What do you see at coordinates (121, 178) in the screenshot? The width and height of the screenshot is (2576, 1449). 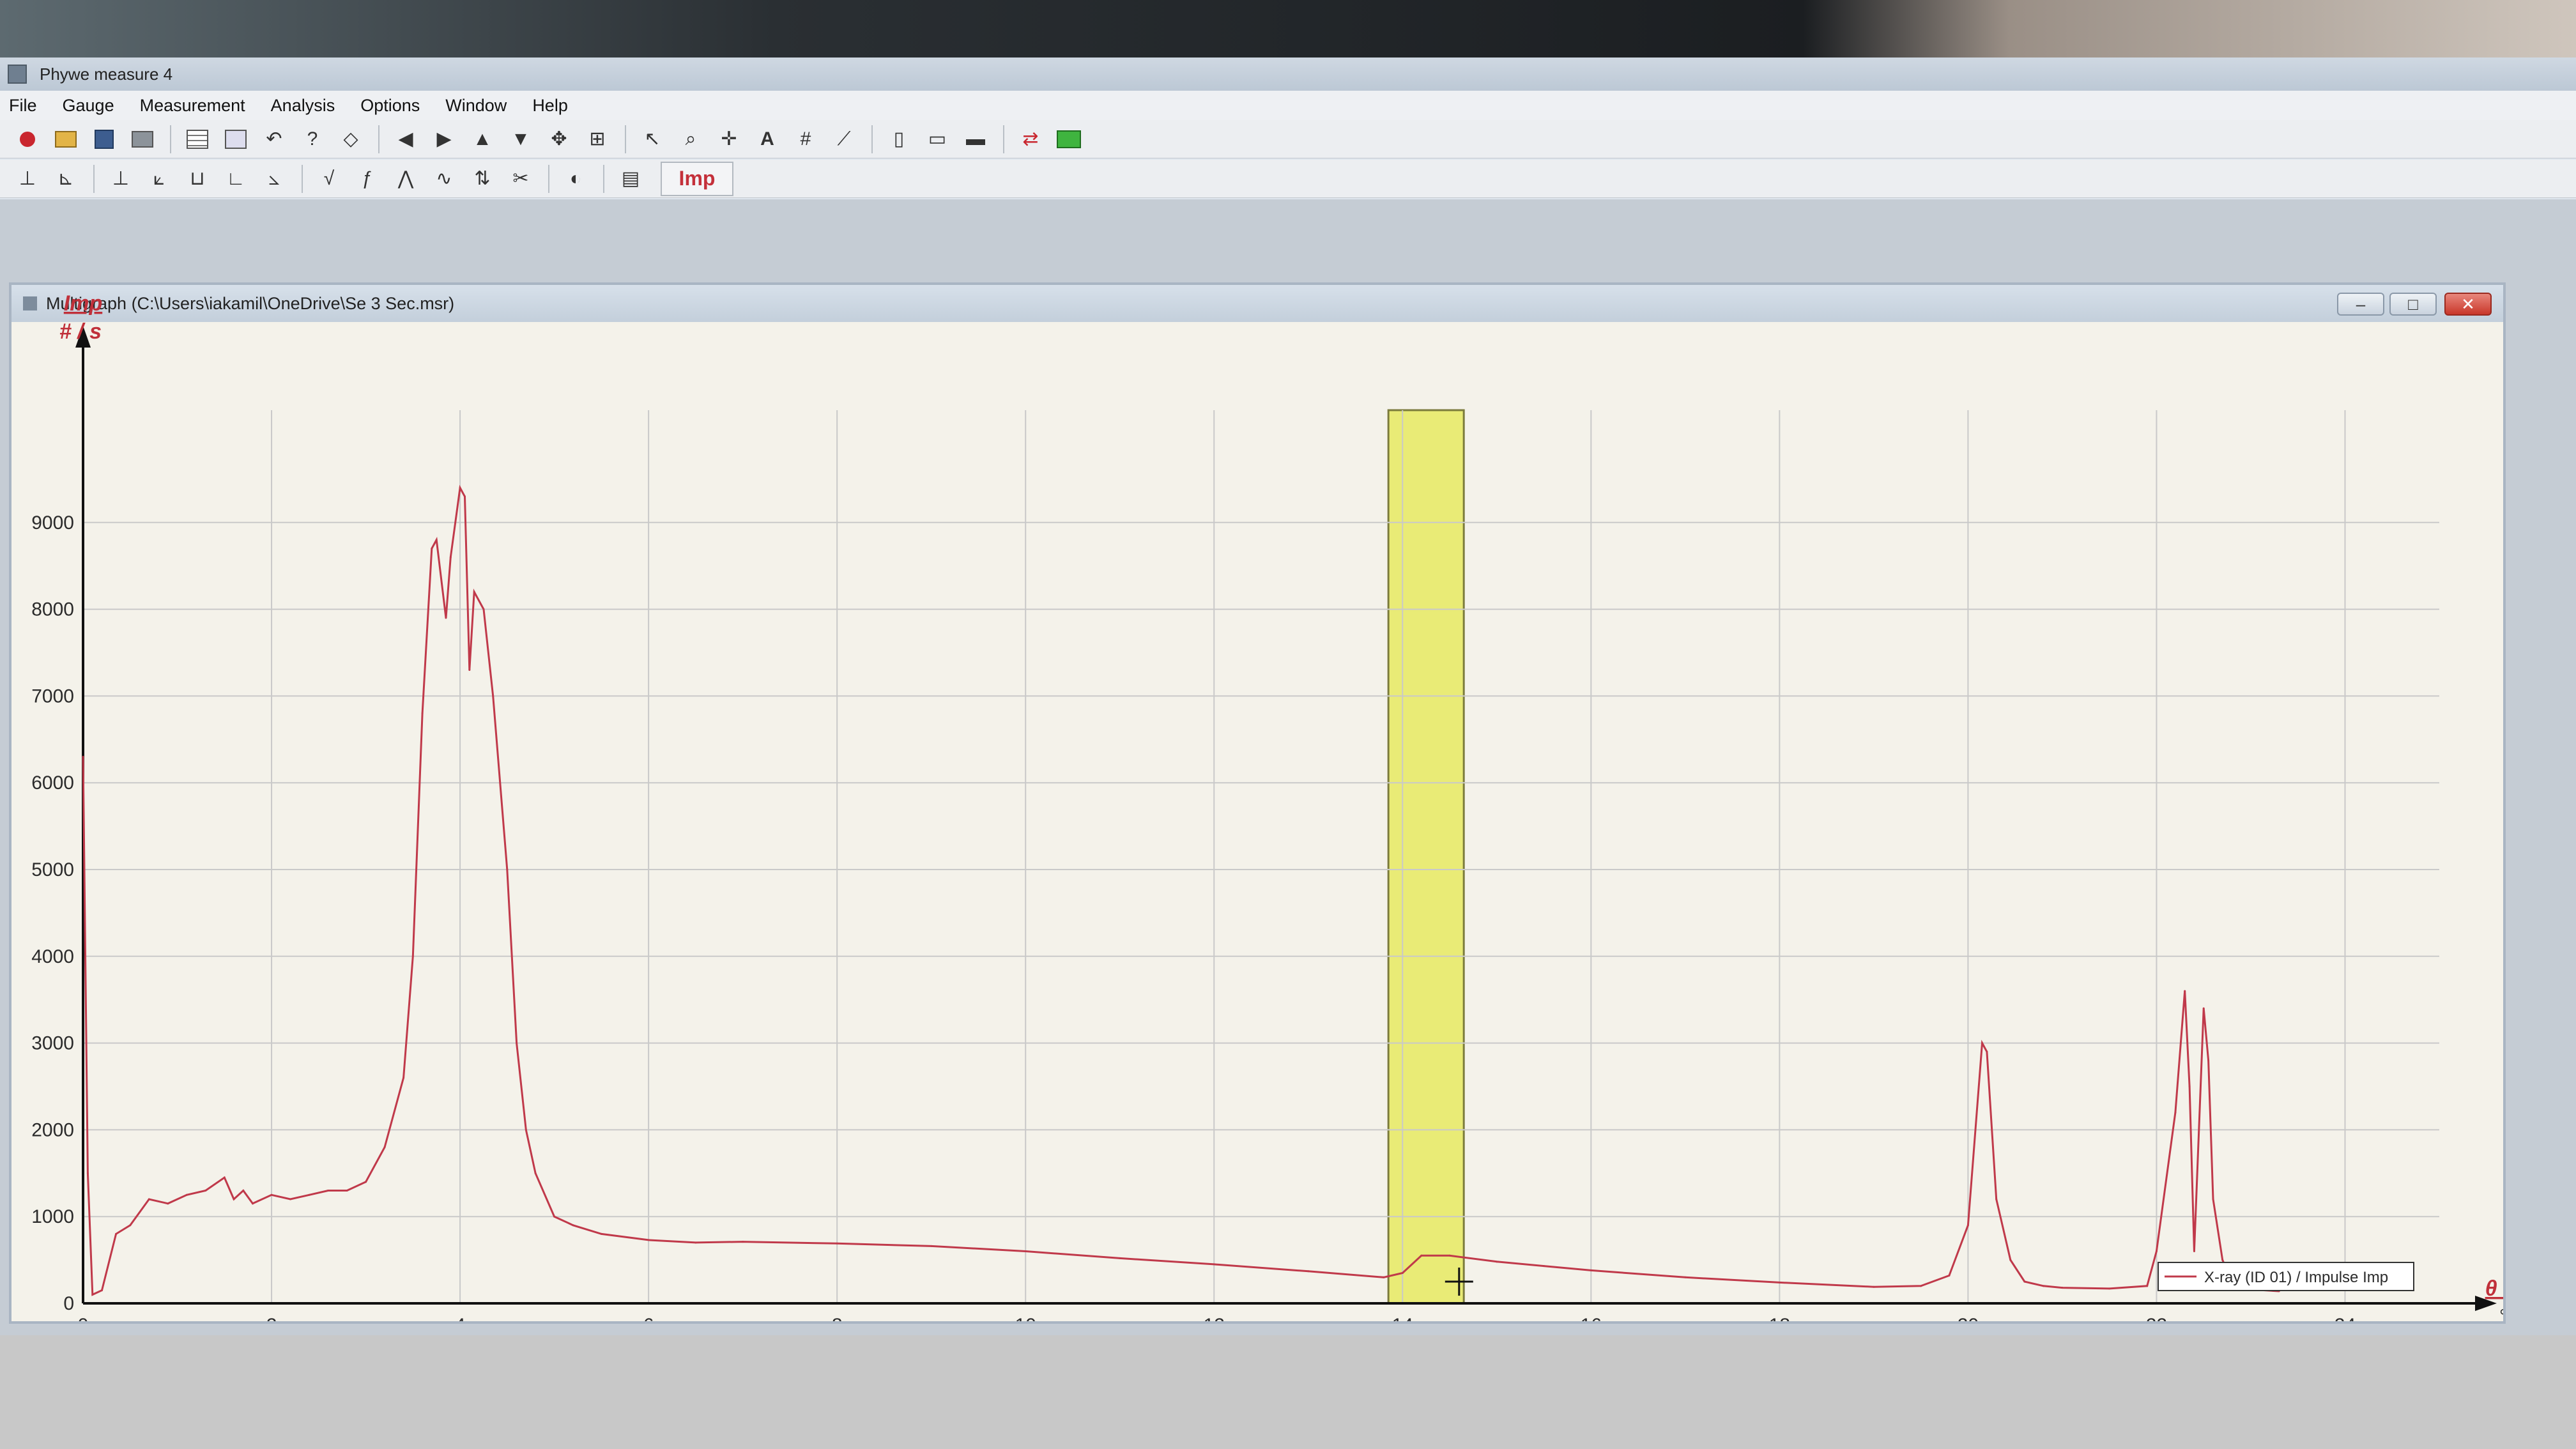 I see `axis-c-icon: ⊥` at bounding box center [121, 178].